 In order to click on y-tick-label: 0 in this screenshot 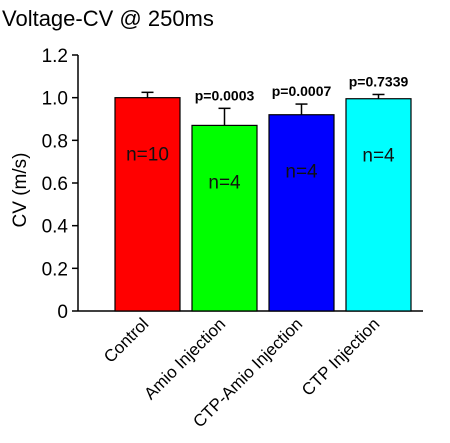, I will do `click(62, 312)`.